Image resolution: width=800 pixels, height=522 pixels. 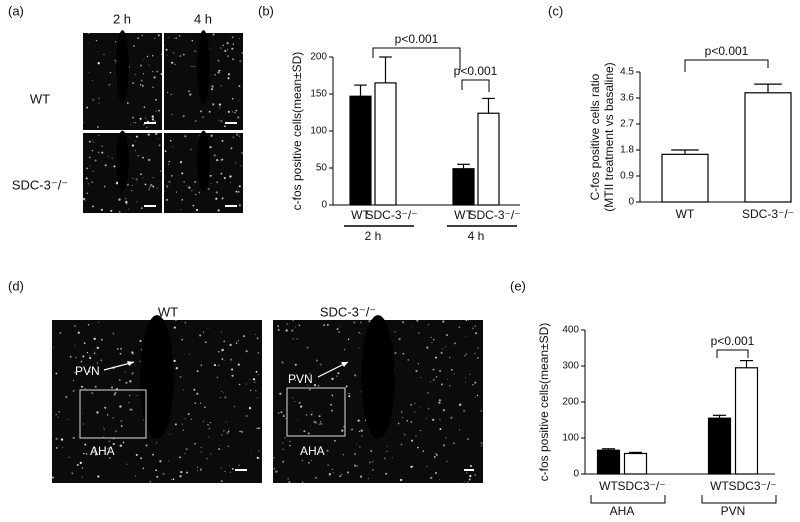 What do you see at coordinates (727, 51) in the screenshot?
I see `annotation: p<0.001` at bounding box center [727, 51].